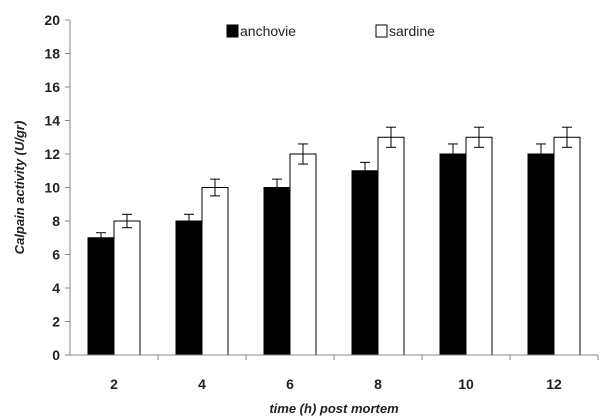 The width and height of the screenshot is (612, 419). Describe the element at coordinates (268, 31) in the screenshot. I see `legend-label: anchovie` at that location.